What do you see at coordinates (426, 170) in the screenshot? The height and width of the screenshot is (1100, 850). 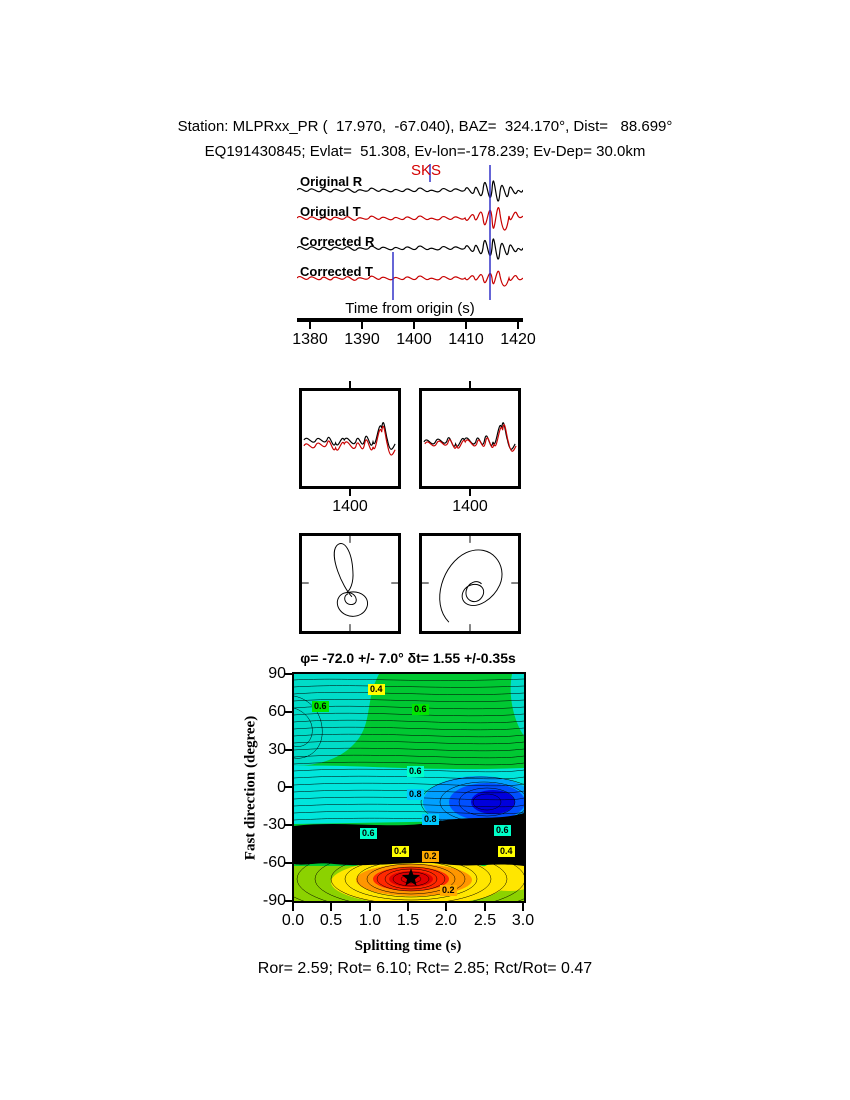 I see `phase-label-sks: SKS` at bounding box center [426, 170].